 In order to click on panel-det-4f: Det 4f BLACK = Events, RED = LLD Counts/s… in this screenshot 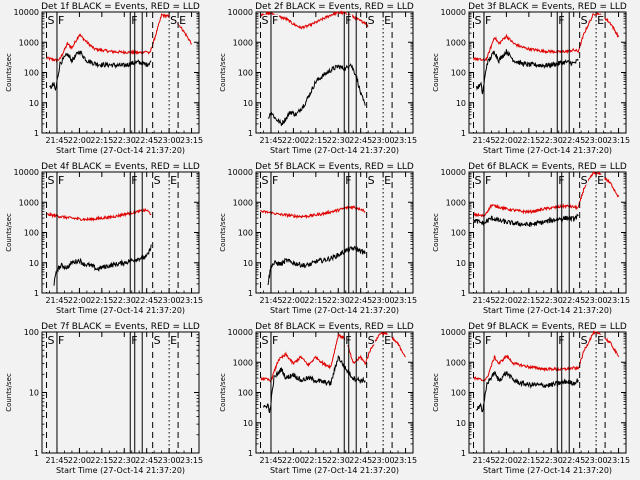, I will do `click(104, 238)`.